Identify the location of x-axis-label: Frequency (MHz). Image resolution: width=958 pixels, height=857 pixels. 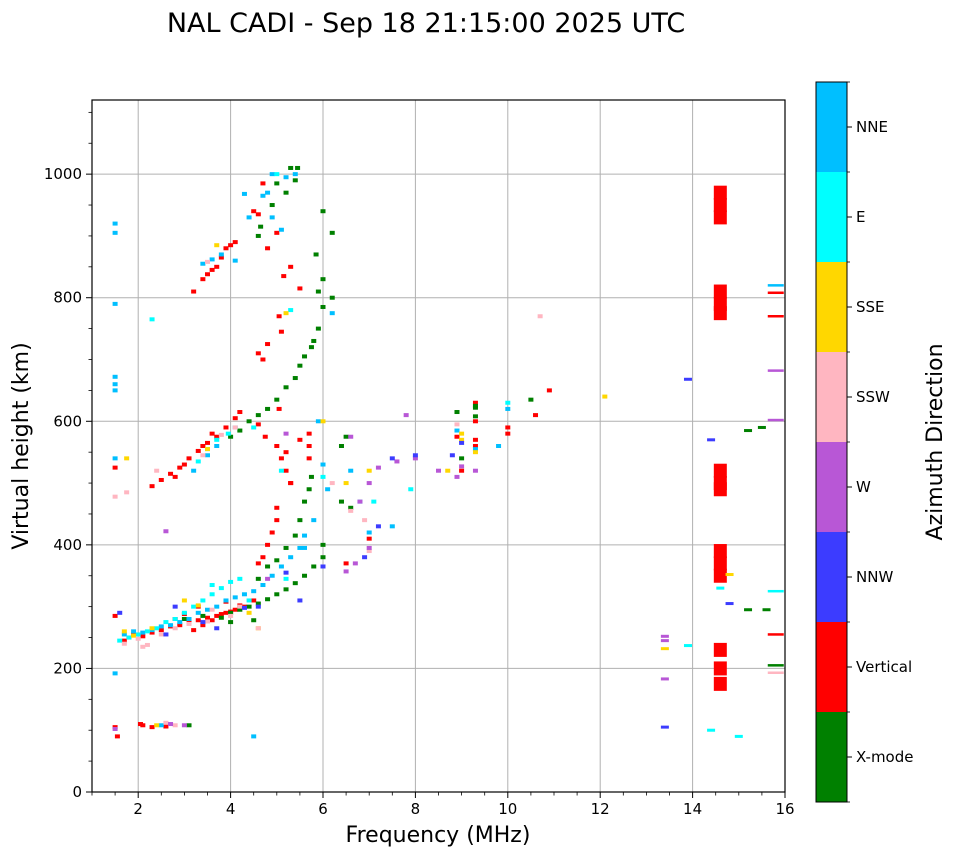
(438, 835).